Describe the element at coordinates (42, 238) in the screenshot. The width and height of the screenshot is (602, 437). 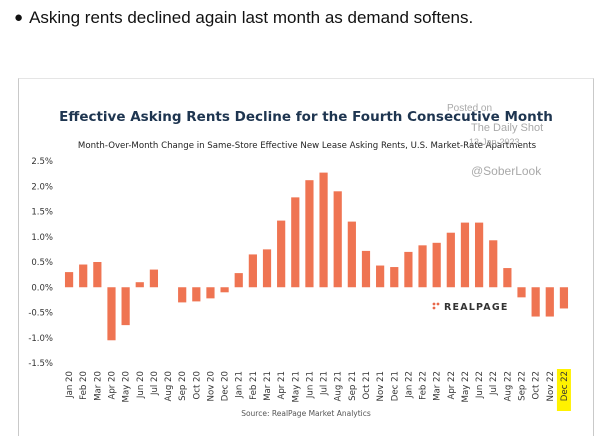
I see `y-tick-label: 1.0%` at that location.